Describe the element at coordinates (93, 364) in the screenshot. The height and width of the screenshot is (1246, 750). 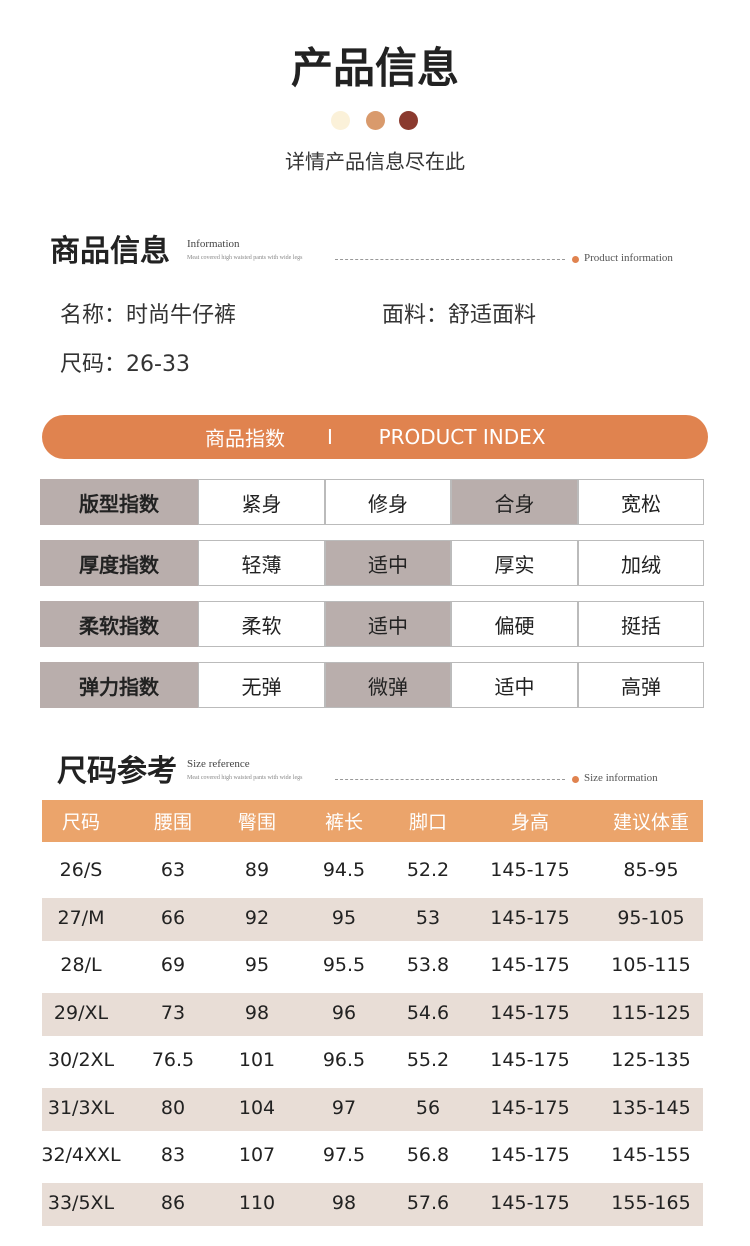
I see `field-label: 尺码：` at that location.